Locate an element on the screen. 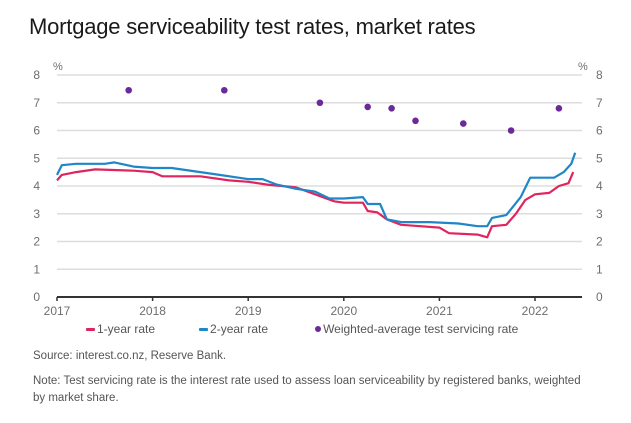 Image resolution: width=631 pixels, height=423 pixels. y-axis-left: 0 1 2 3 4 5 6 7 8 is located at coordinates (36, 186).